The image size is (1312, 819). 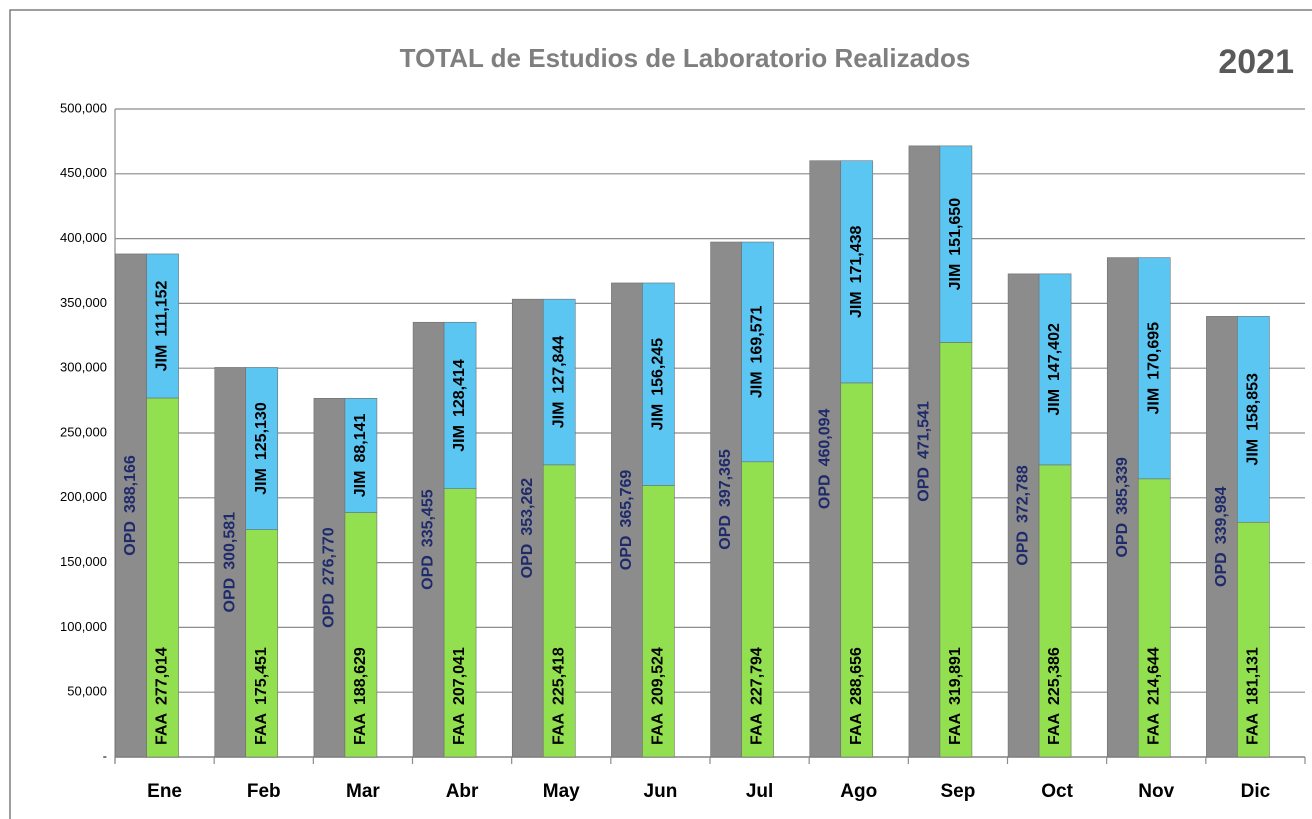 I want to click on y-tick-label: 400,000, so click(x=83, y=237).